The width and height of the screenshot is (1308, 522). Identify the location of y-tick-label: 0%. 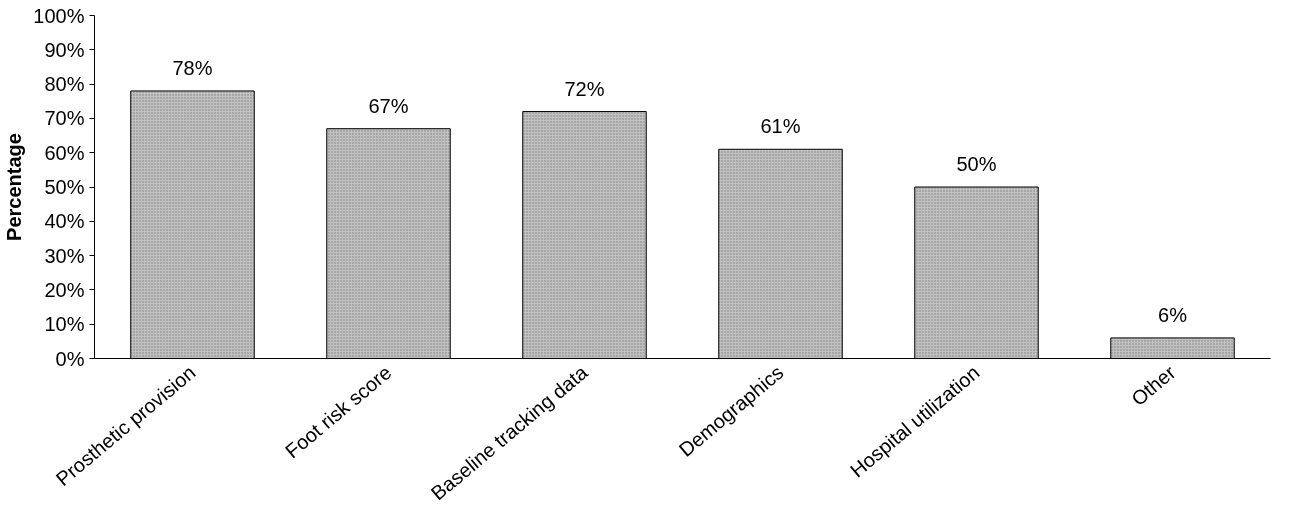
(70, 358).